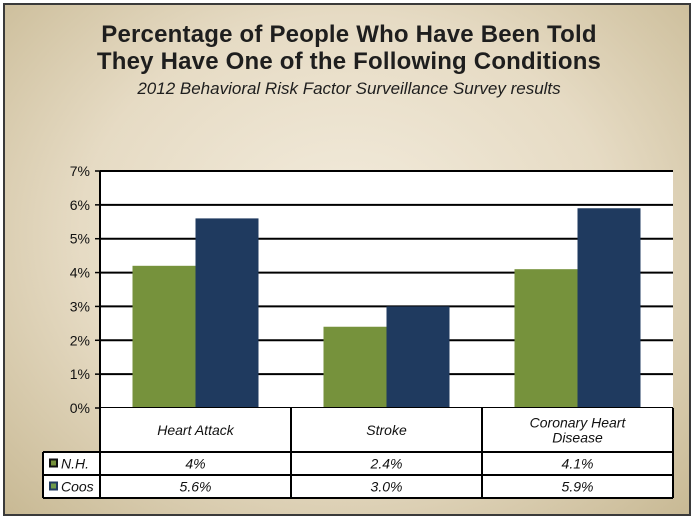 The height and width of the screenshot is (521, 696). What do you see at coordinates (577, 438) in the screenshot?
I see `x-category-label: Disease` at bounding box center [577, 438].